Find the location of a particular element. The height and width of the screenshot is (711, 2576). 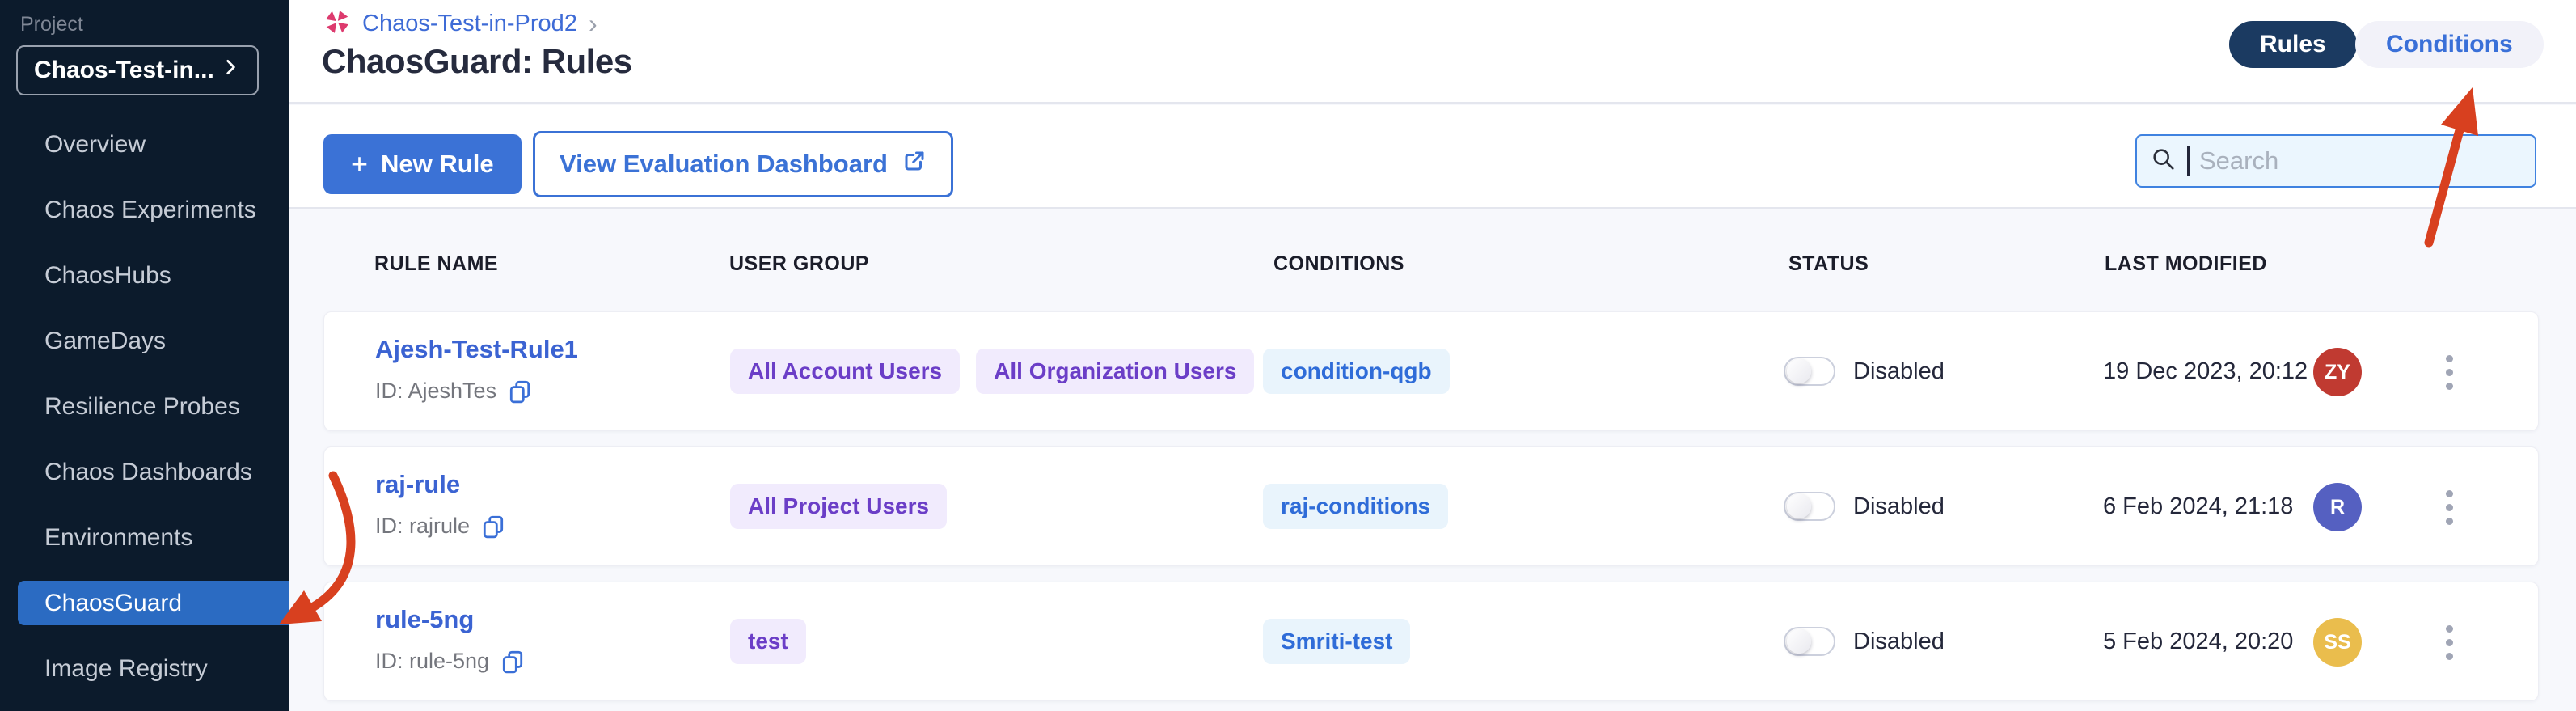

sidebar-item-chaos-dashboards: Chaos Dashboards is located at coordinates (148, 472).